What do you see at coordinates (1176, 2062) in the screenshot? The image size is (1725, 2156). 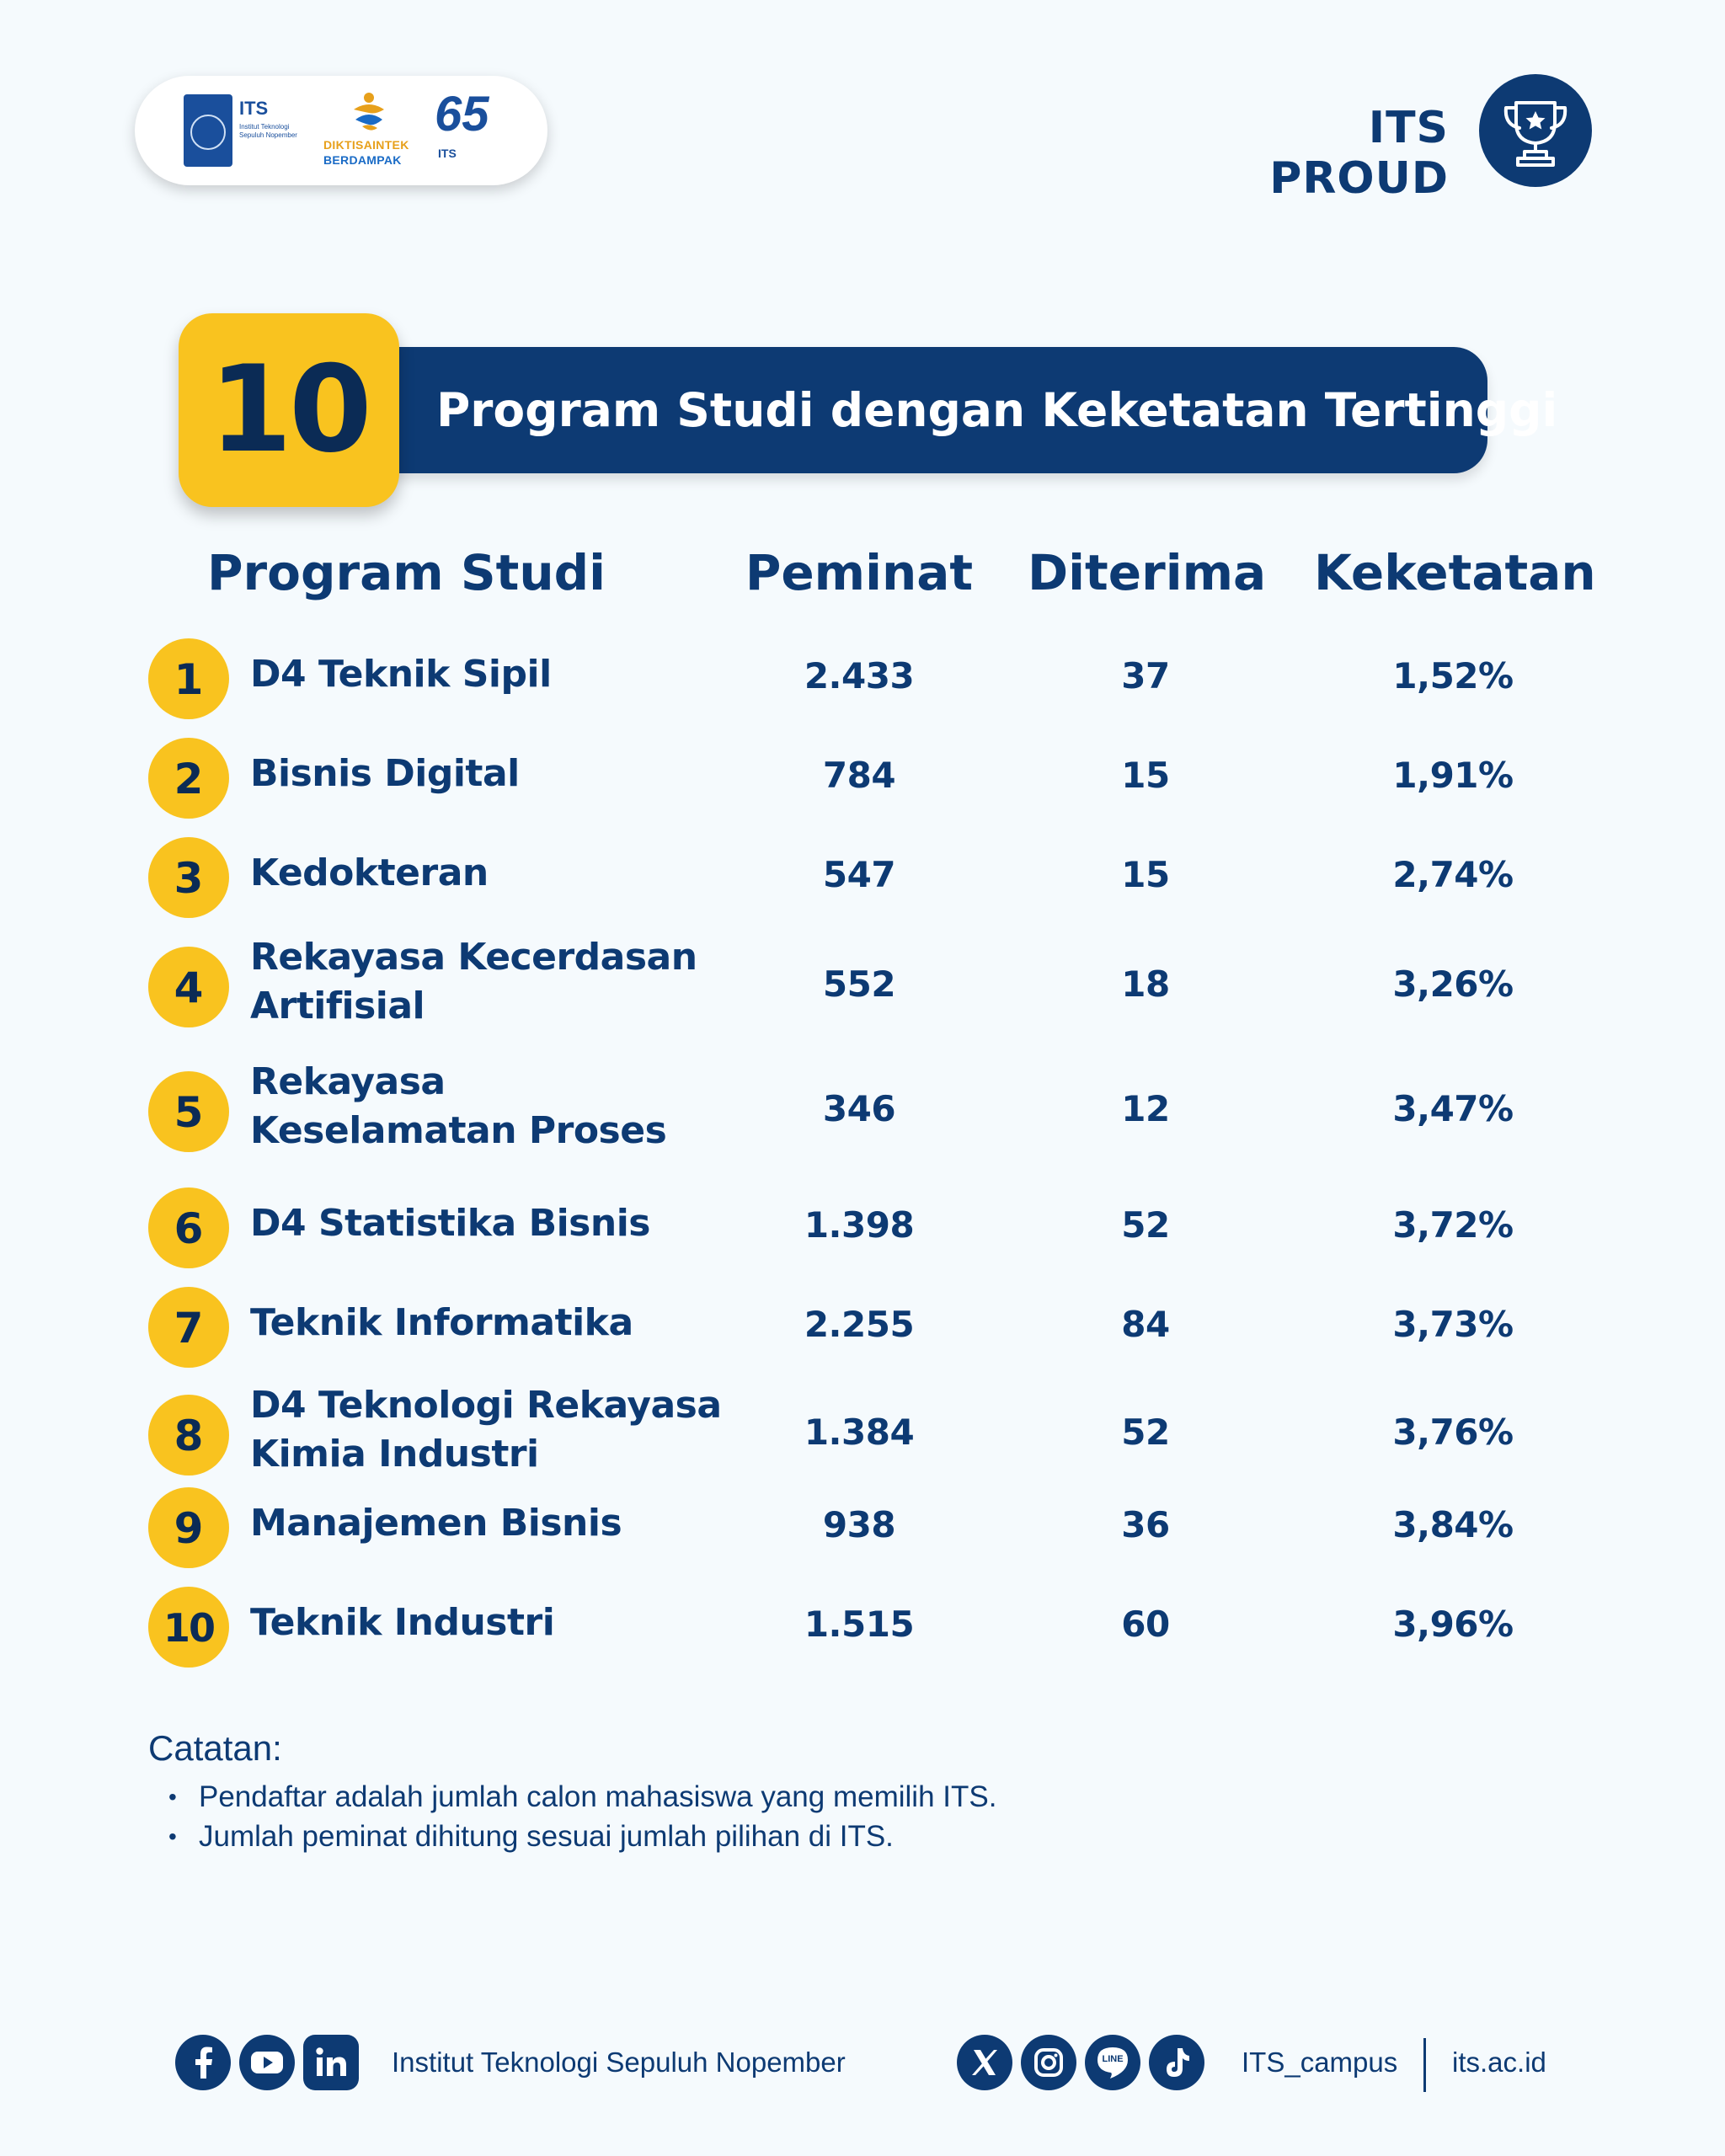 I see `tiktok-icon` at bounding box center [1176, 2062].